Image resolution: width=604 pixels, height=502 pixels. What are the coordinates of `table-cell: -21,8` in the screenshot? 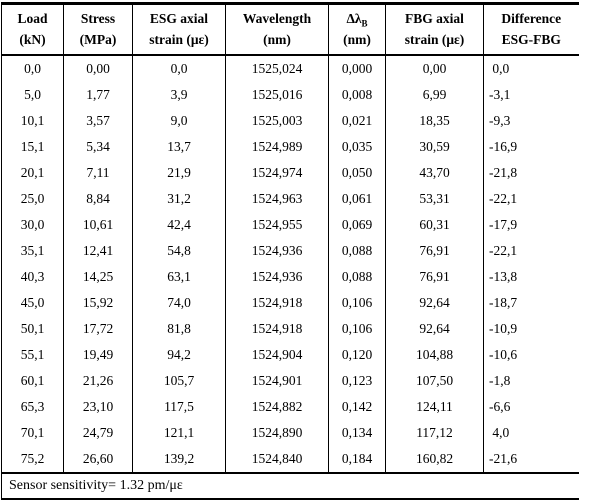 It's located at (503, 172).